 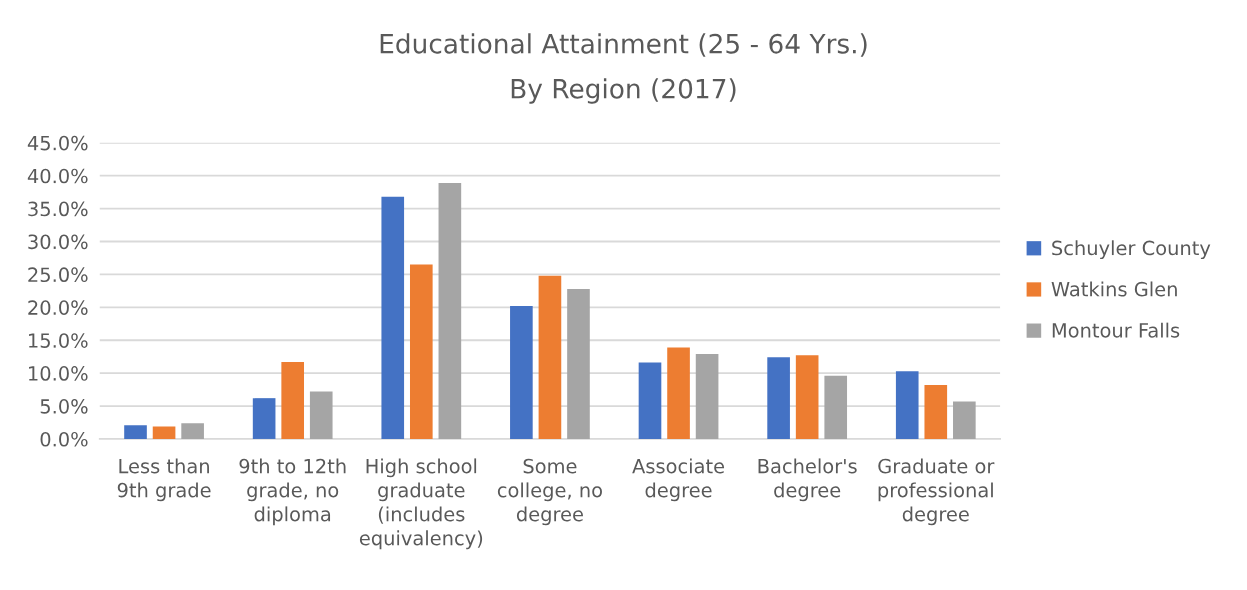 What do you see at coordinates (58, 340) in the screenshot?
I see `y-tick-label: 15.0%` at bounding box center [58, 340].